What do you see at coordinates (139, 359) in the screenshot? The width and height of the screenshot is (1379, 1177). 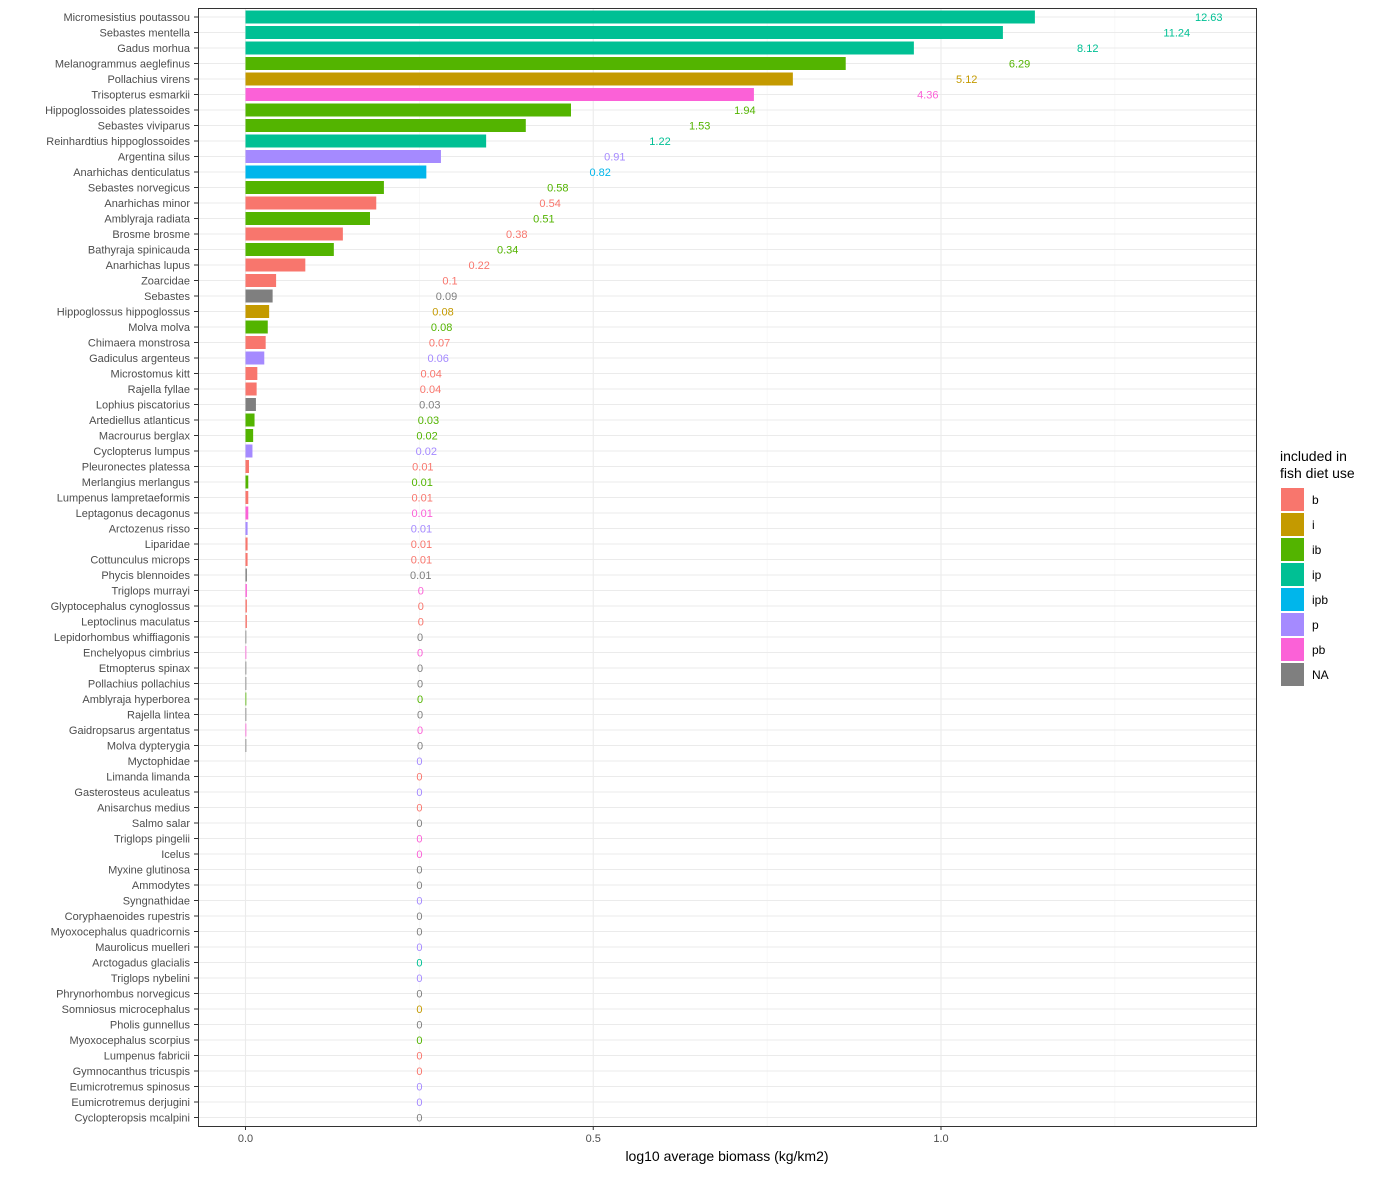 I see `category-label: Gadiculus argenteus` at bounding box center [139, 359].